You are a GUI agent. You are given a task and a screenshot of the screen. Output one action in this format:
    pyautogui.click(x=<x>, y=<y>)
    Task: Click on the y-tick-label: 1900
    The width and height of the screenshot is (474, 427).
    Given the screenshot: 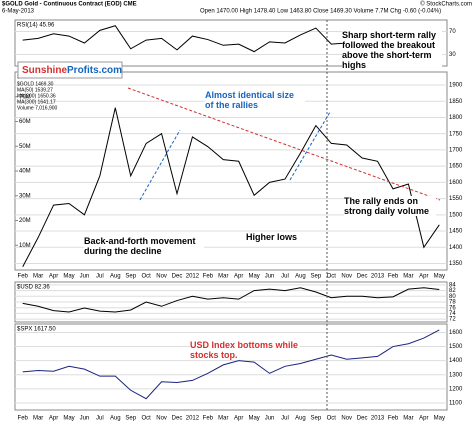 What is the action you would take?
    pyautogui.click(x=456, y=86)
    